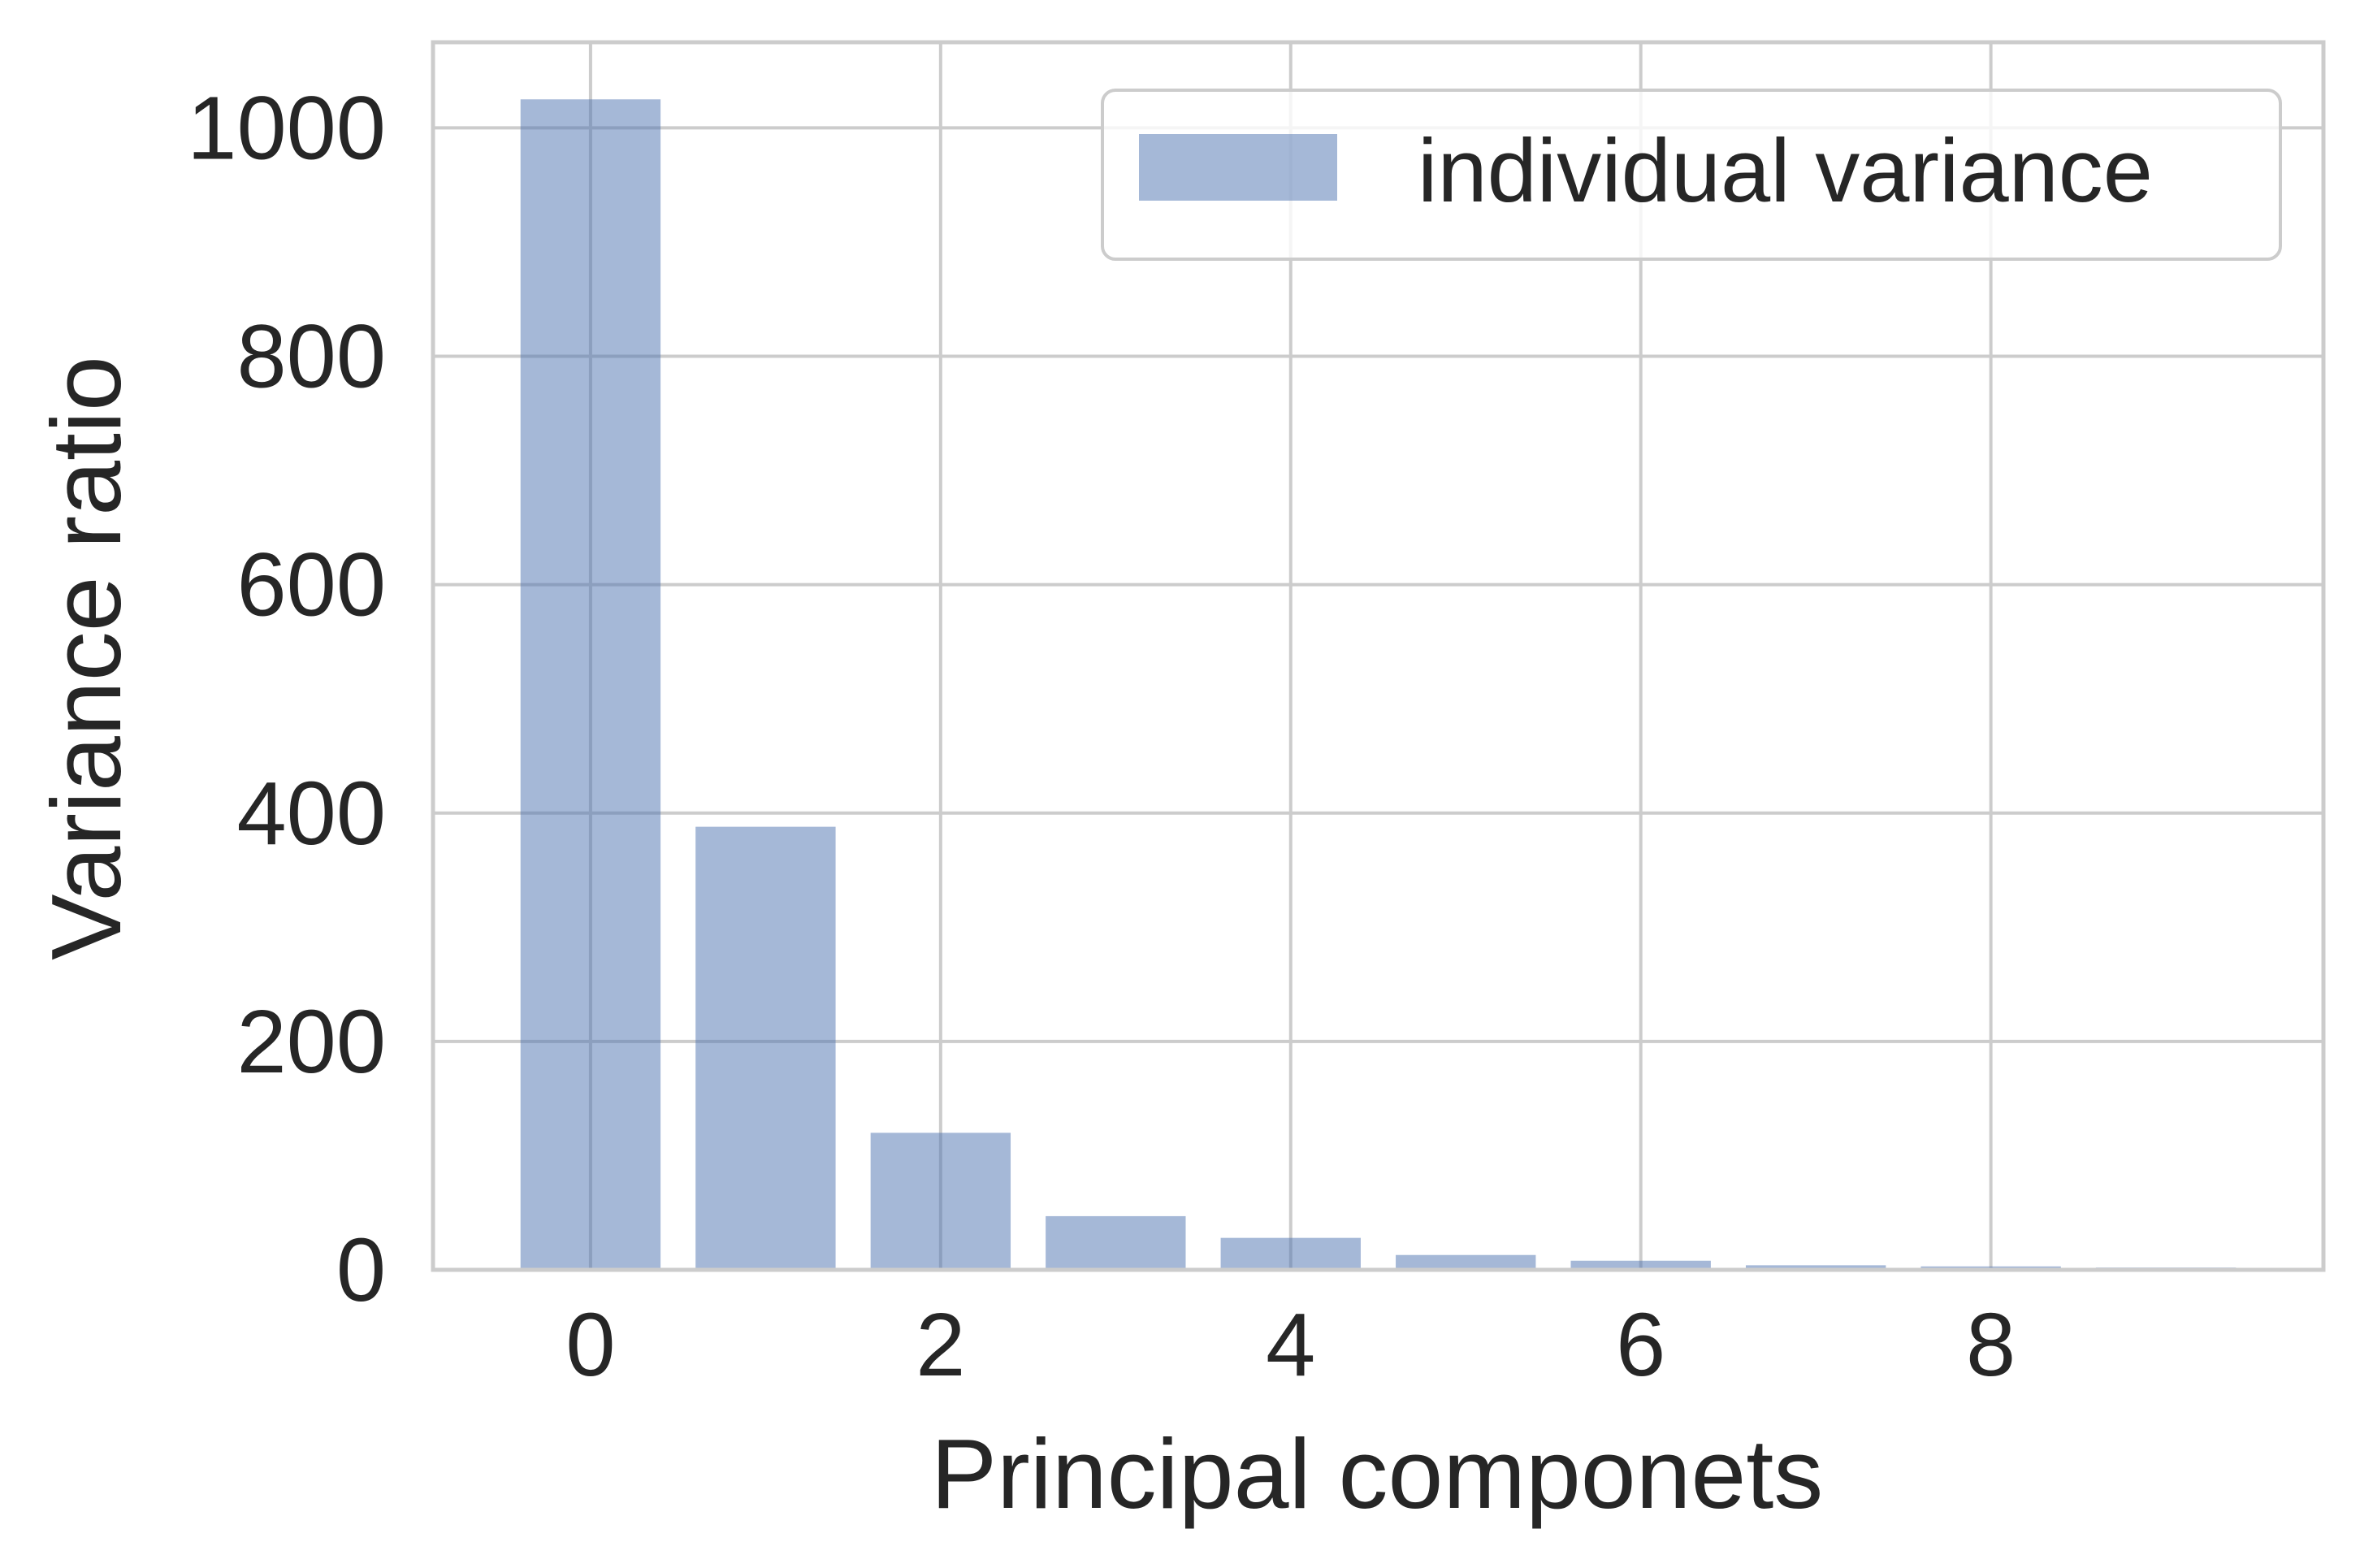  I want to click on legend-box, so click(1691, 175).